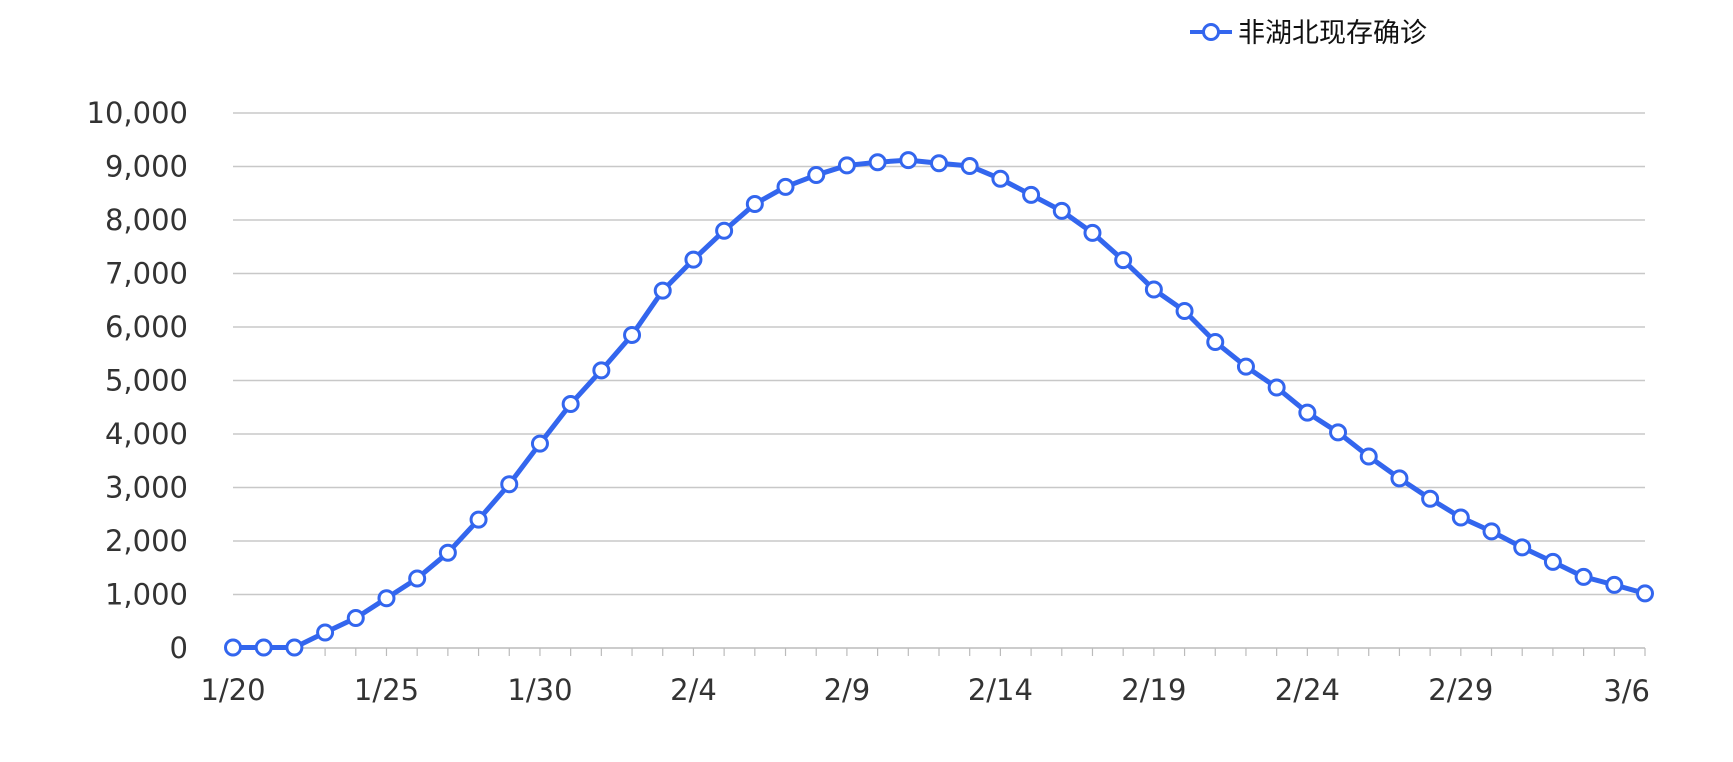  What do you see at coordinates (939, 651) in the screenshot?
I see `x-axis` at bounding box center [939, 651].